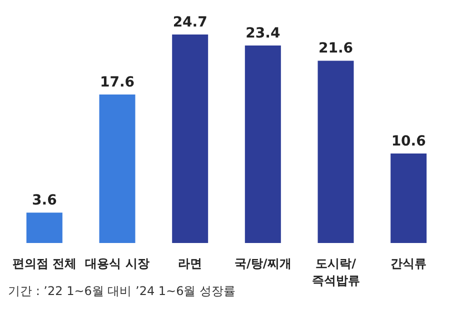 This screenshot has height=325, width=453. I want to click on text: 기간 : ’22 1~6월 대비 ’24 1~6월 성장률, so click(122, 291).